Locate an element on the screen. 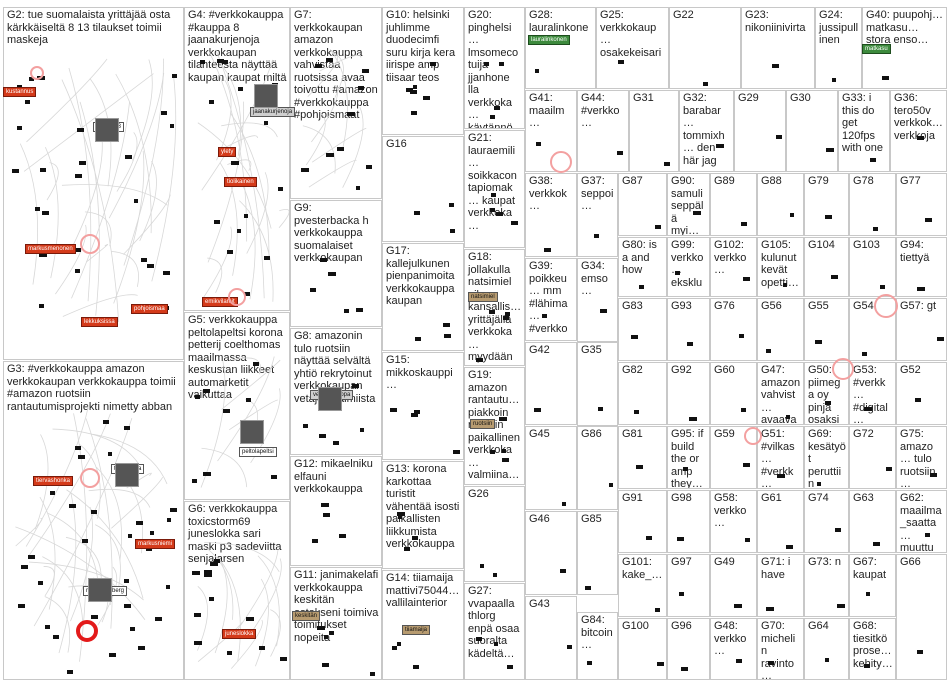 Image resolution: width=950 pixels, height=688 pixels. group-box-g55: G55 is located at coordinates (826, 329).